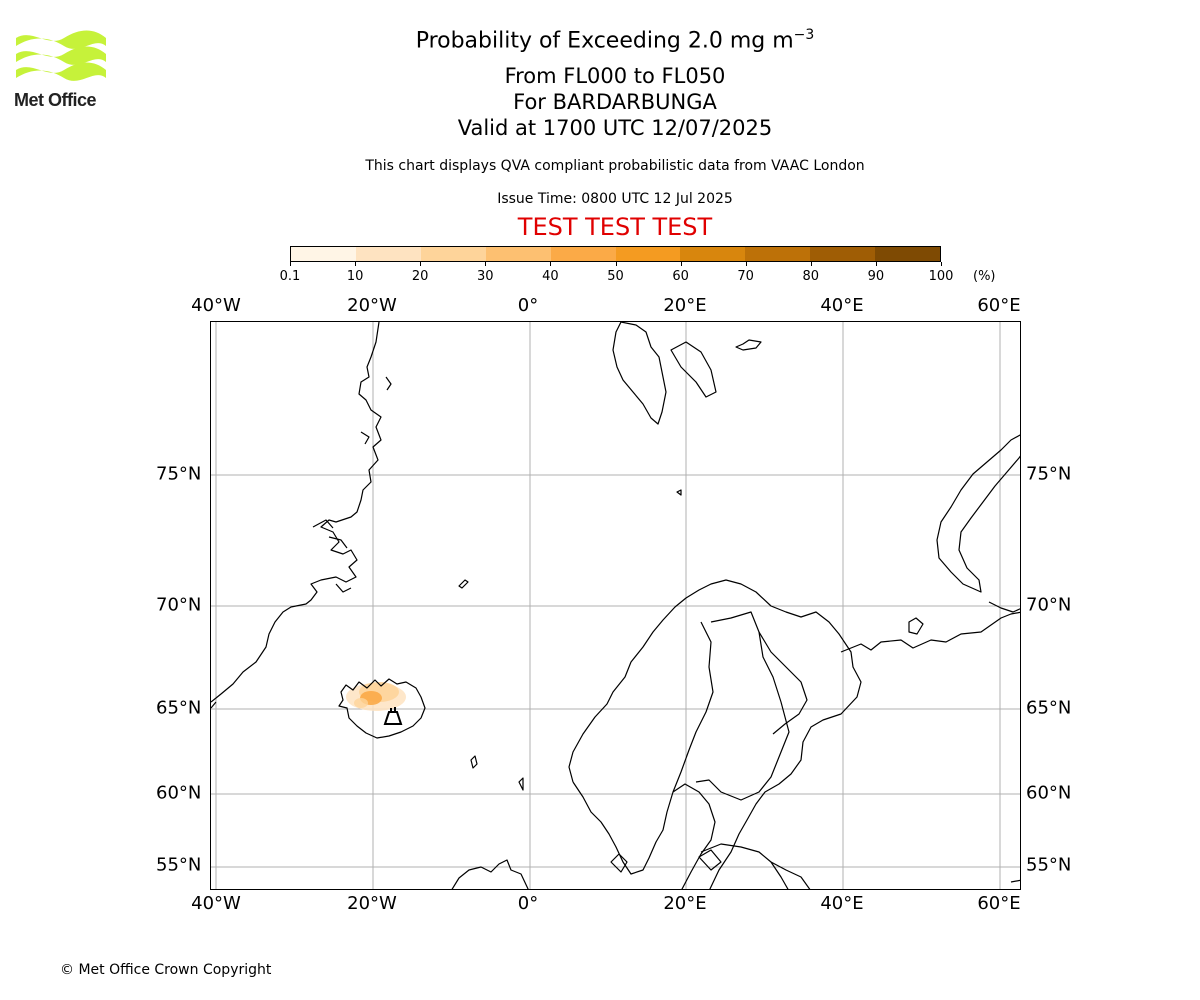 The image size is (1200, 1000). Describe the element at coordinates (1049, 605) in the screenshot. I see `lat-label-right: 70°N` at that location.